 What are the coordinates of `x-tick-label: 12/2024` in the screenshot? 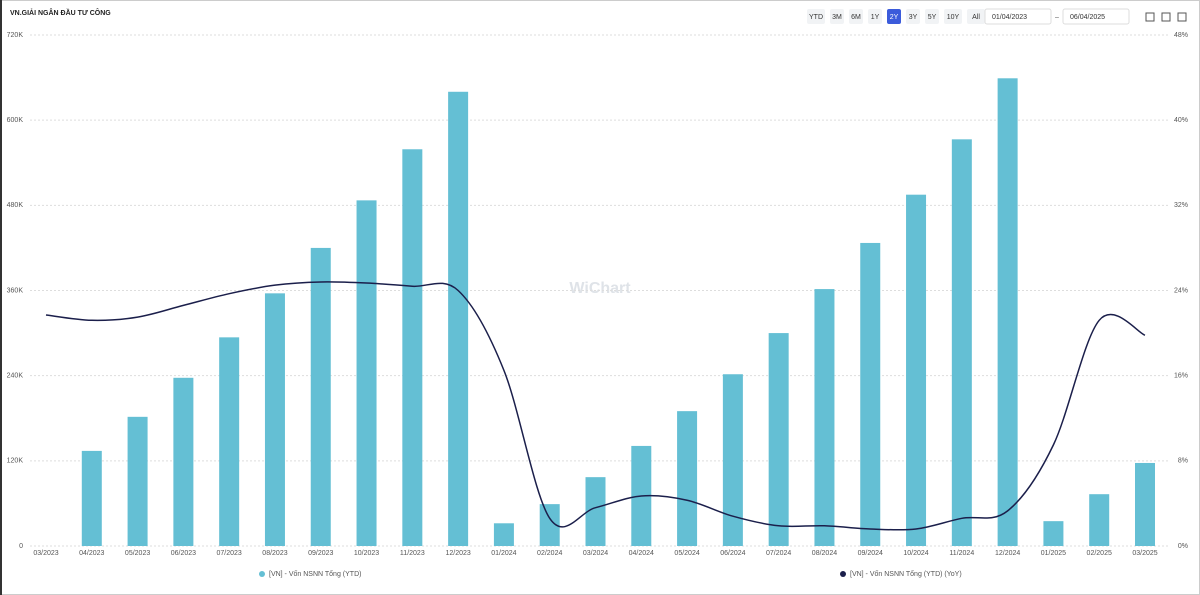 It's located at (1007, 553).